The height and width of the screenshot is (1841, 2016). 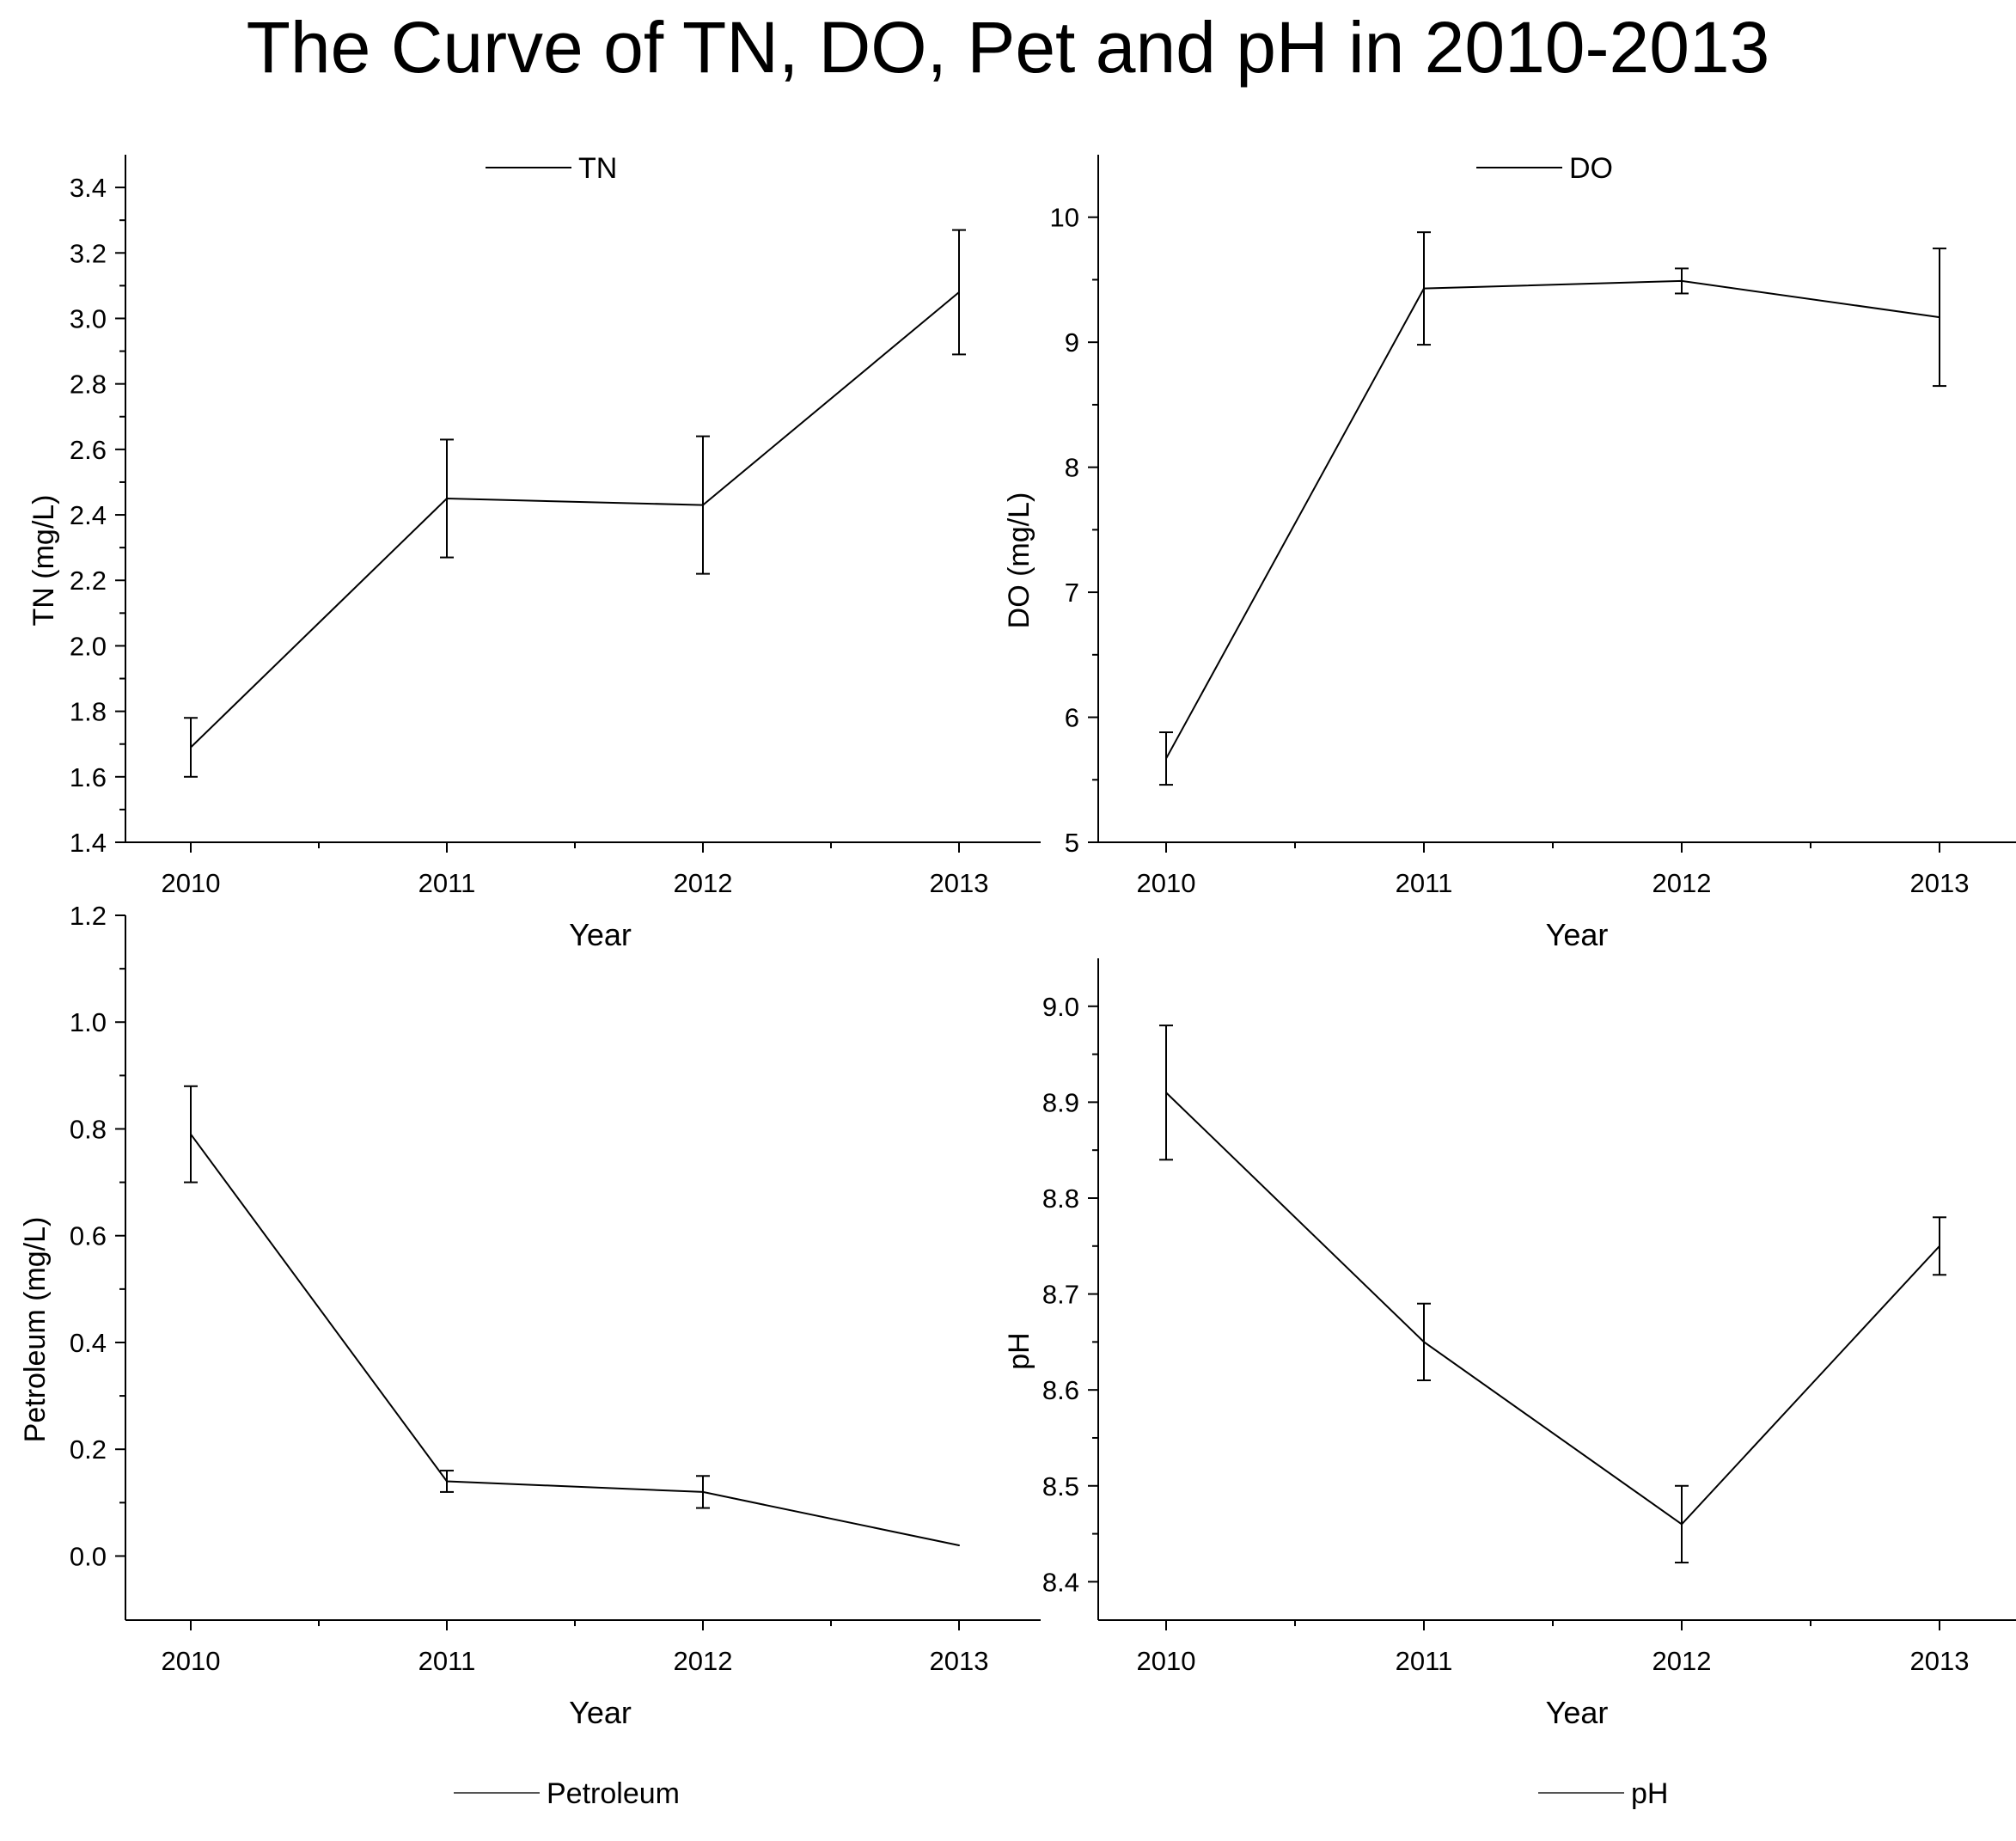 I want to click on y-tick-label: 8.8, so click(x=1060, y=1199).